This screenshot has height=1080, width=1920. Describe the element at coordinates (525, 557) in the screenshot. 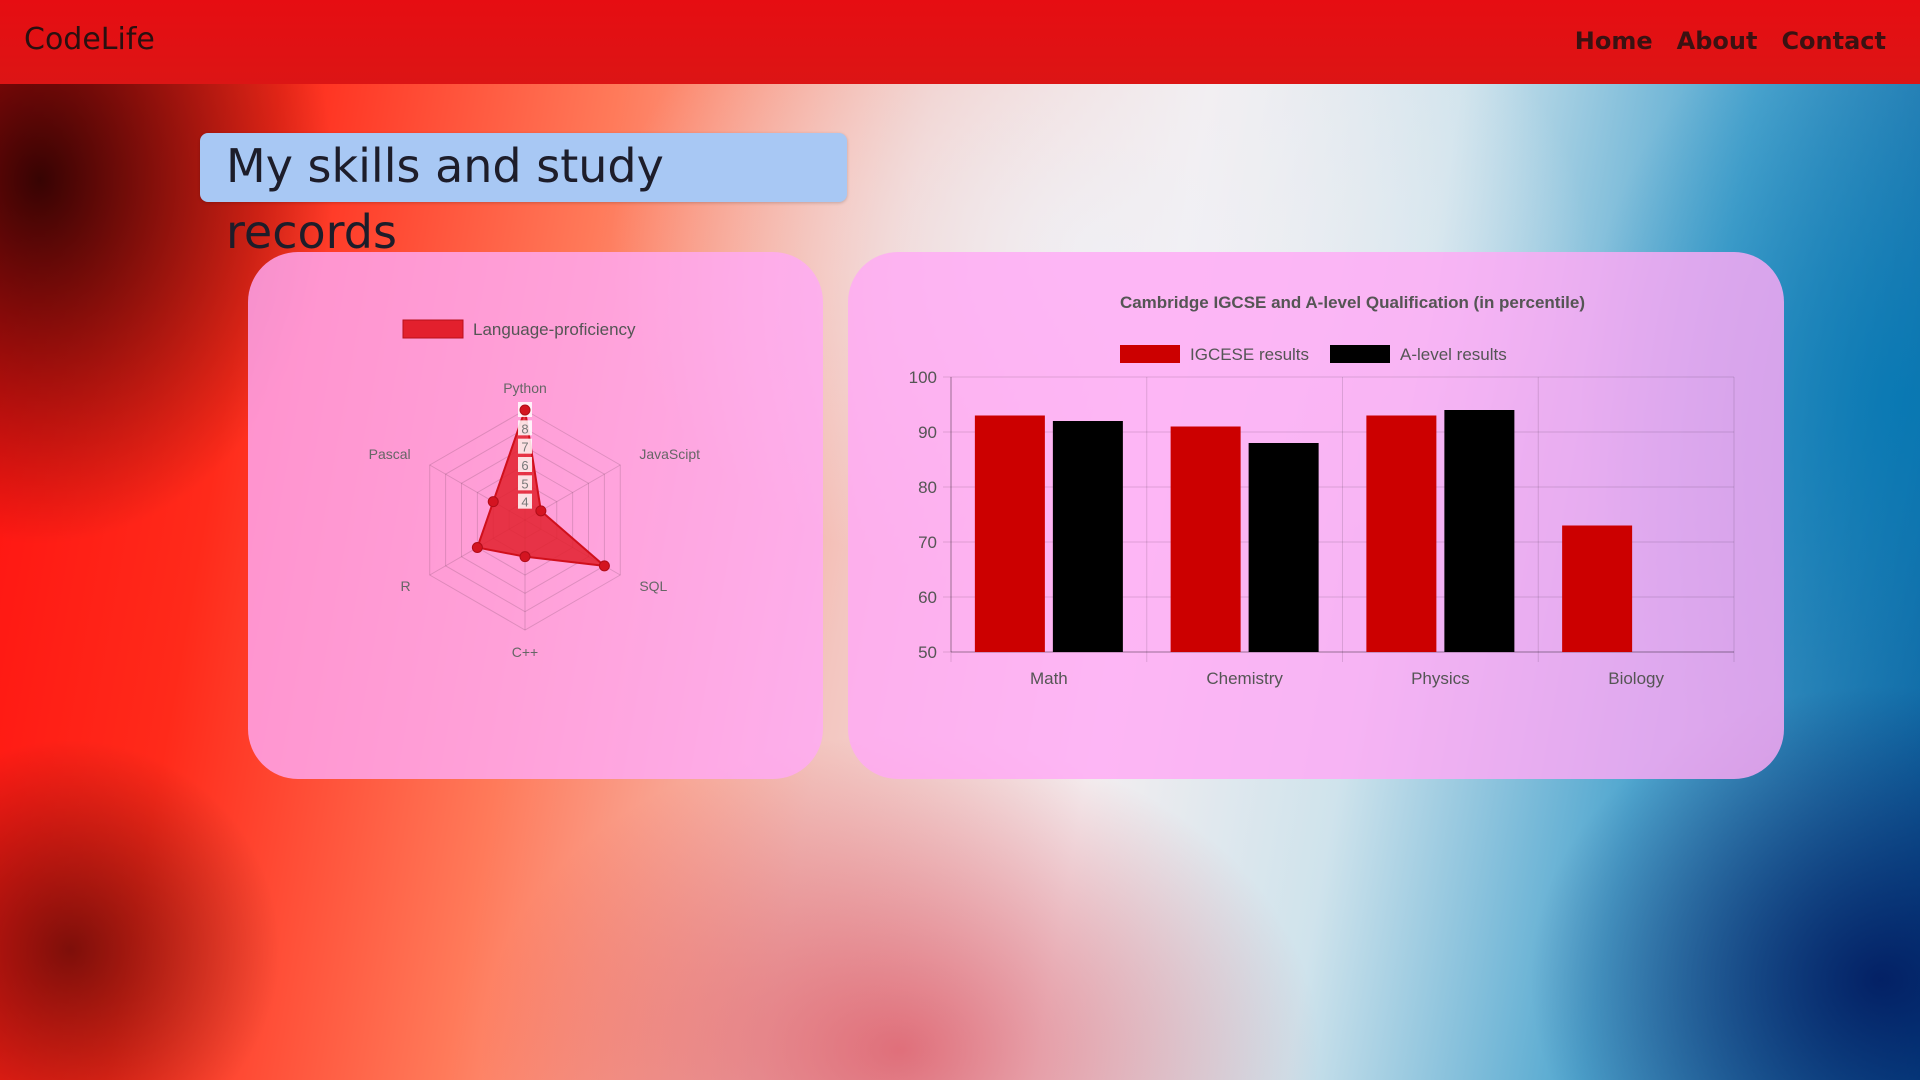

I see `radar-point-c-` at that location.